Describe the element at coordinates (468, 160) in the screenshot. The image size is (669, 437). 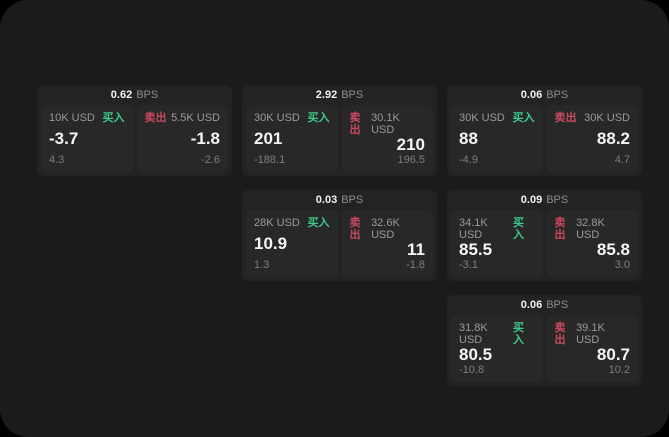
I see `buy-delta: -4.9` at that location.